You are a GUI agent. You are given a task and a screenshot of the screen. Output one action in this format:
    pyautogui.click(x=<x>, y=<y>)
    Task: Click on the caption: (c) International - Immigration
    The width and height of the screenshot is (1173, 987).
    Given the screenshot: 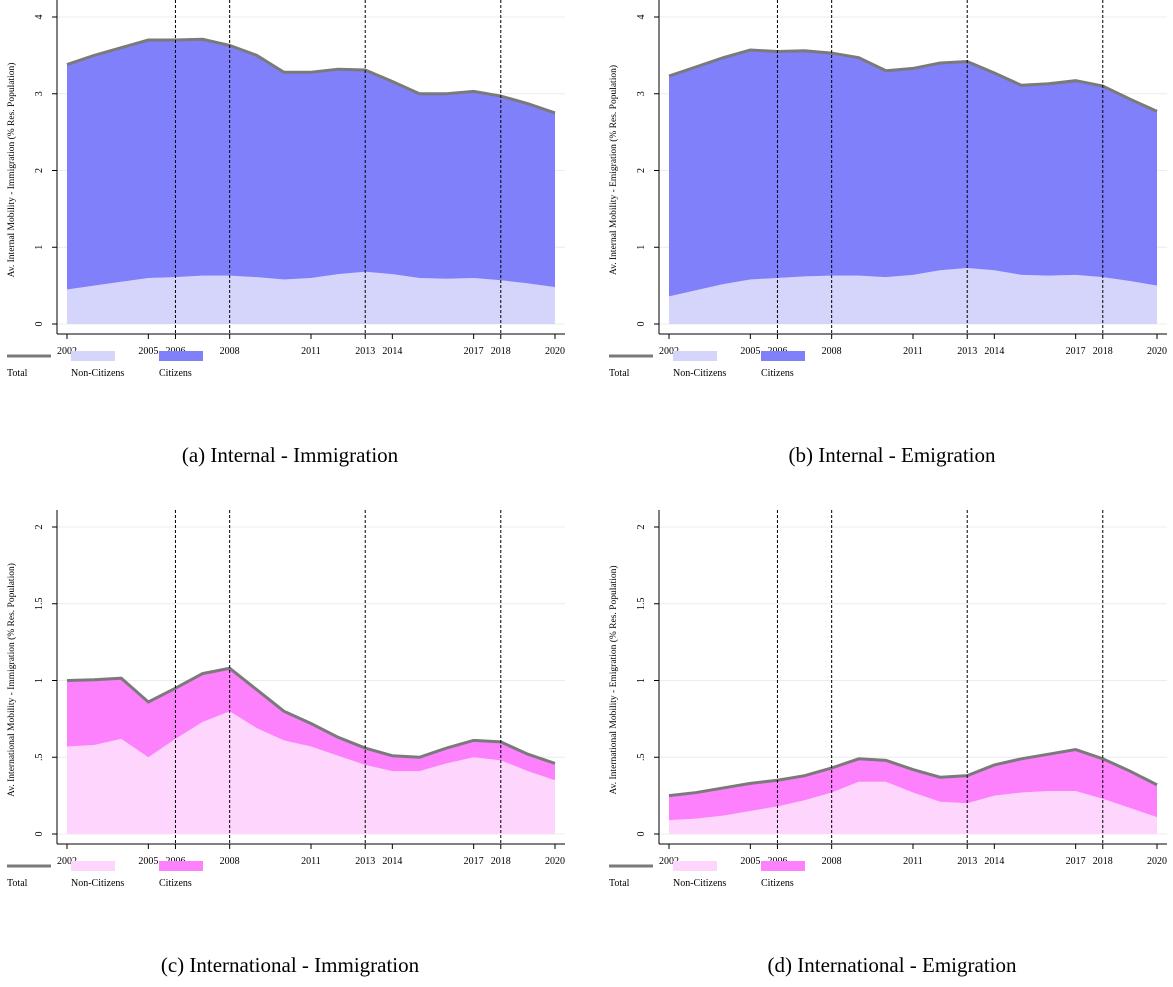 What is the action you would take?
    pyautogui.click(x=290, y=965)
    